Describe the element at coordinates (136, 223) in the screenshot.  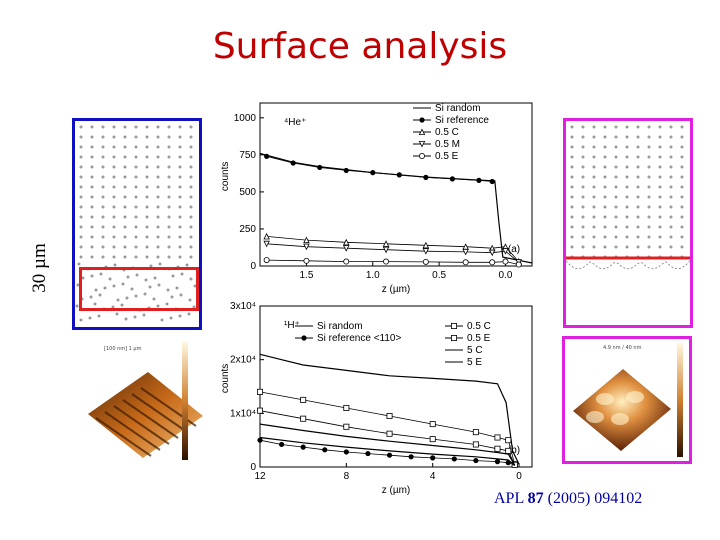
I see `lattice-left-diagram` at that location.